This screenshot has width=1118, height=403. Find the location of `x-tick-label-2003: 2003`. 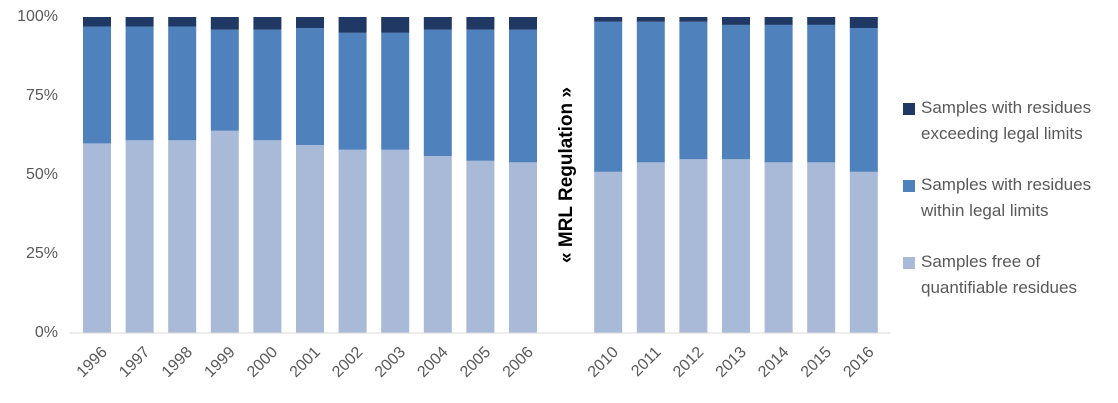

x-tick-label-2003: 2003 is located at coordinates (390, 362).